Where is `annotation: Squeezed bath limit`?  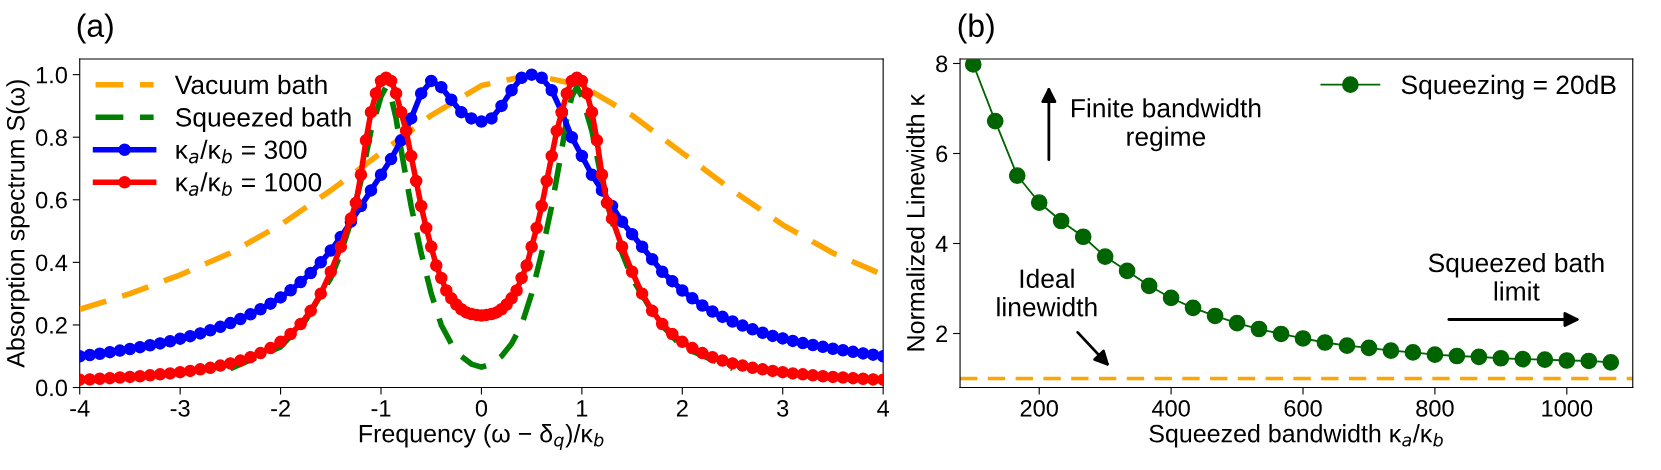 annotation: Squeezed bath limit is located at coordinates (1516, 276).